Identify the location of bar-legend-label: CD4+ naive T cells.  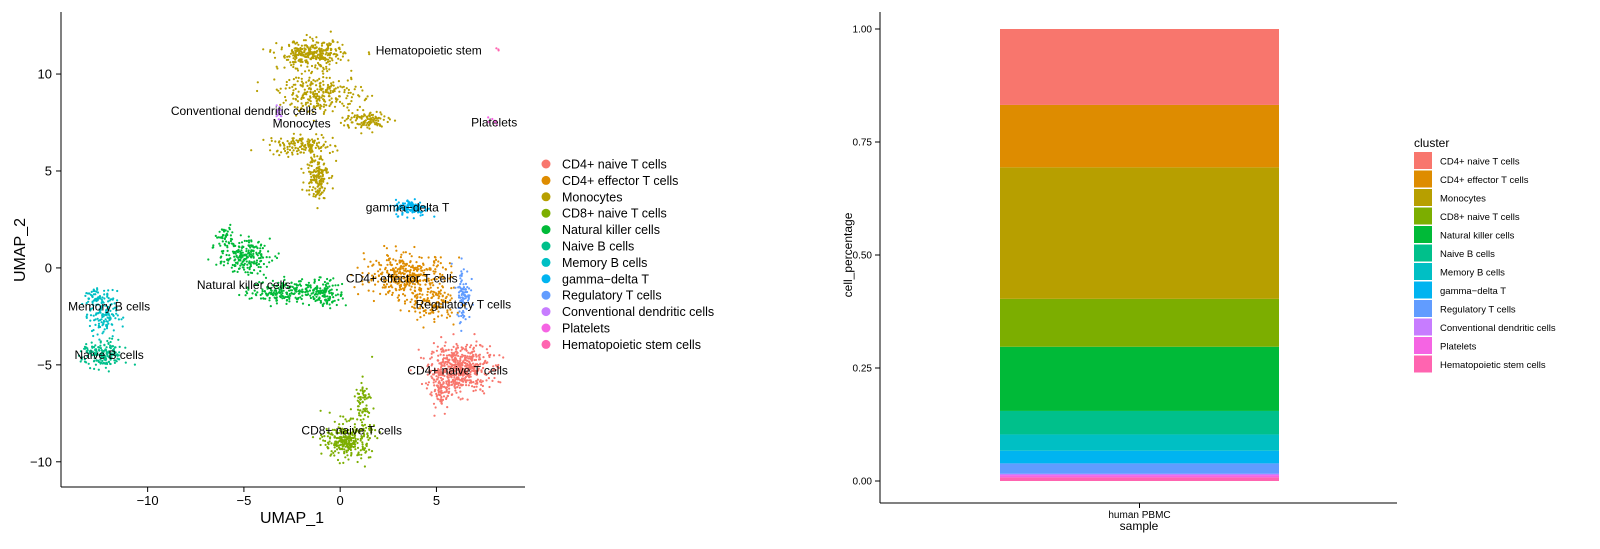
(1480, 162).